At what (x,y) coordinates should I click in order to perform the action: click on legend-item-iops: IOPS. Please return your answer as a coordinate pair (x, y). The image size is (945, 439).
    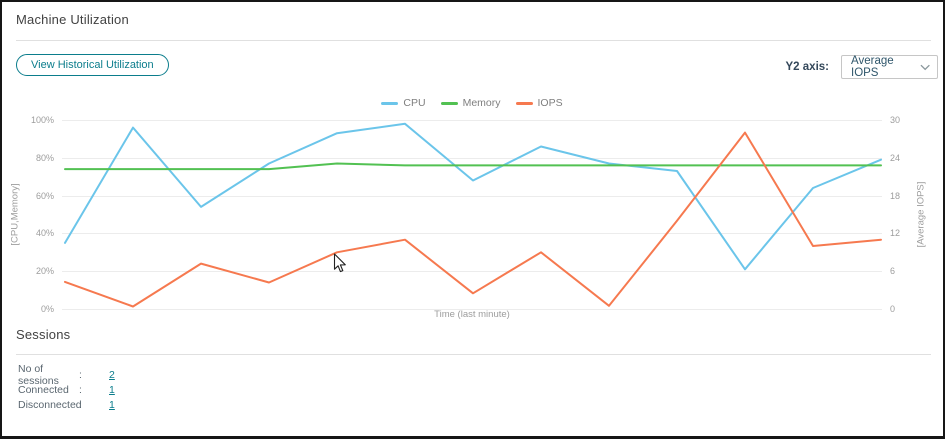
    Looking at the image, I should click on (539, 103).